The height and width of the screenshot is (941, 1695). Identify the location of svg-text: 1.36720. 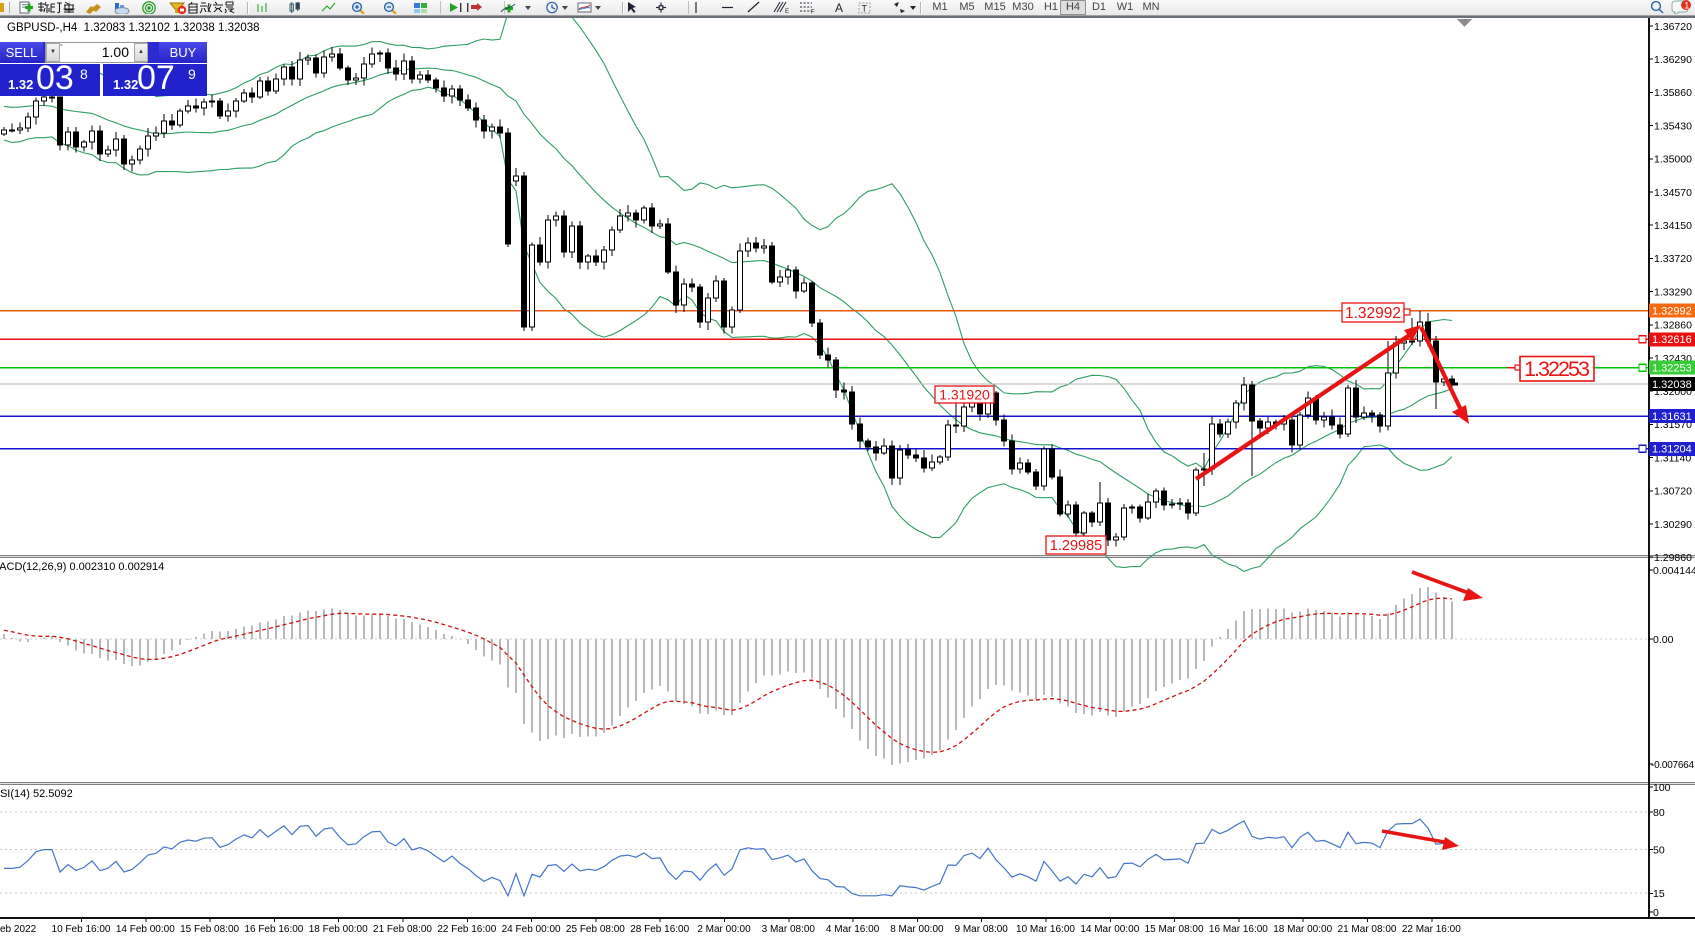
(1673, 27).